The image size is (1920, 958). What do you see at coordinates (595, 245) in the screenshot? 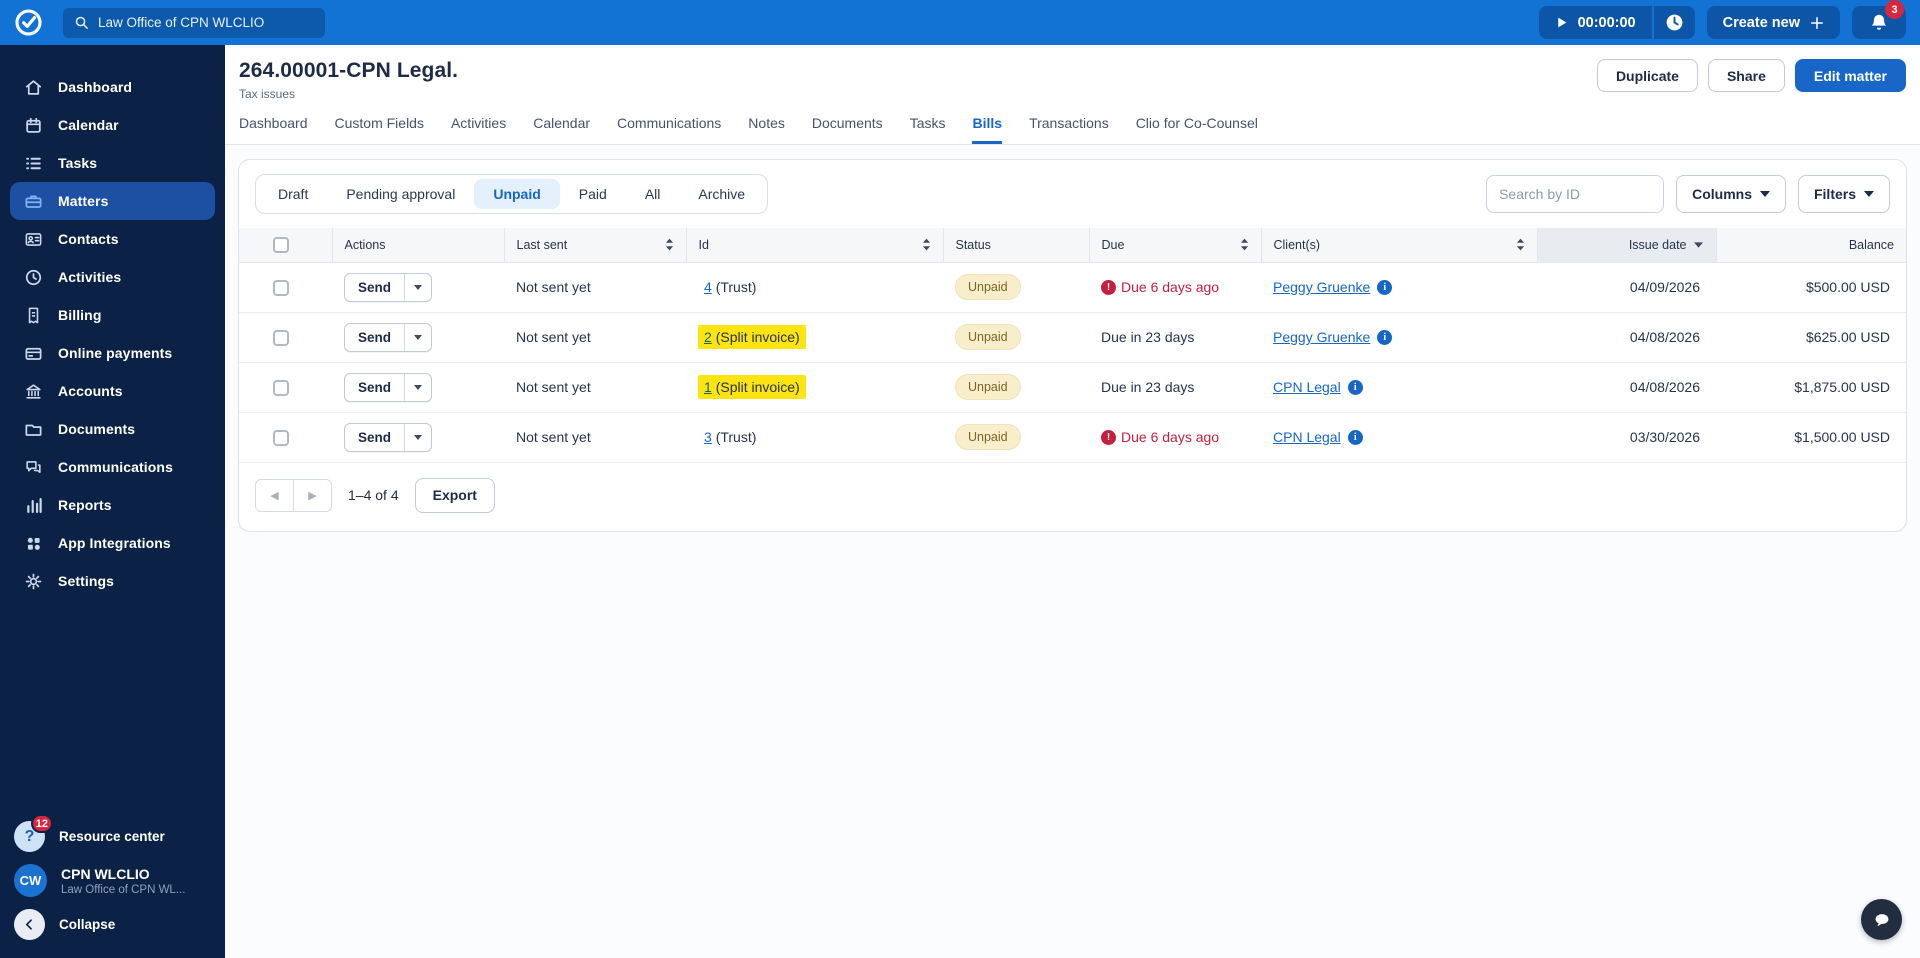
I see `column-header-last-sent: Last sent` at bounding box center [595, 245].